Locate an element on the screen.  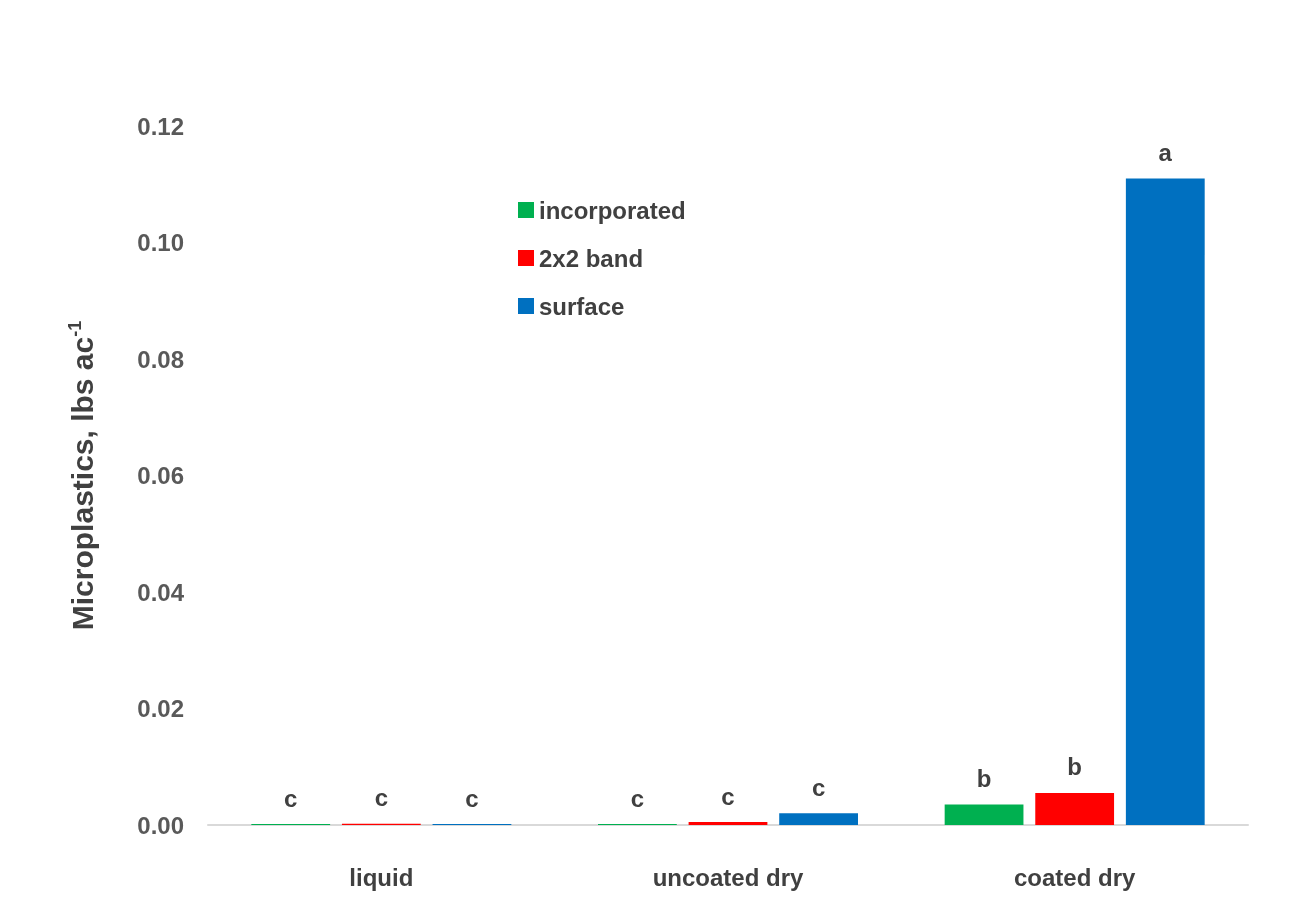
y-tick-label: 0.08 is located at coordinates (160, 359).